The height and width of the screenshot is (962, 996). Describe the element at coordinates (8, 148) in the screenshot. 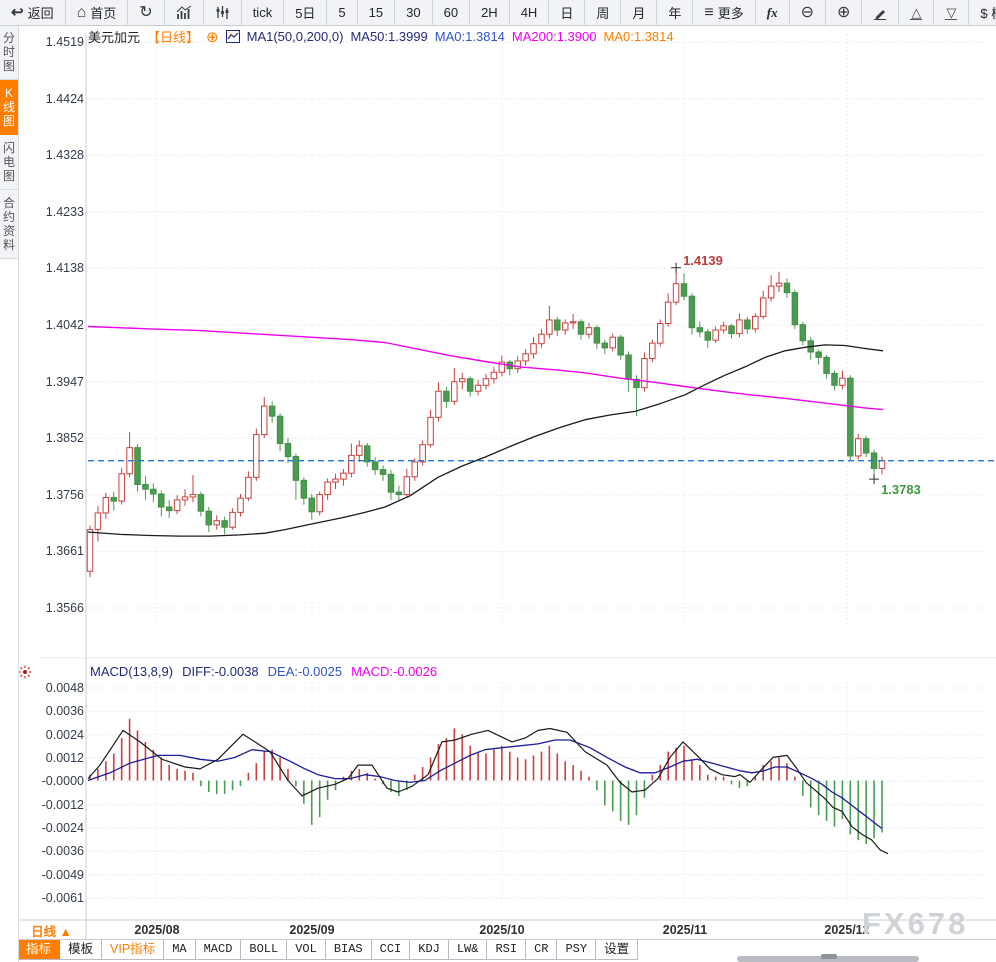

I see `sidebar-char: 闪` at that location.